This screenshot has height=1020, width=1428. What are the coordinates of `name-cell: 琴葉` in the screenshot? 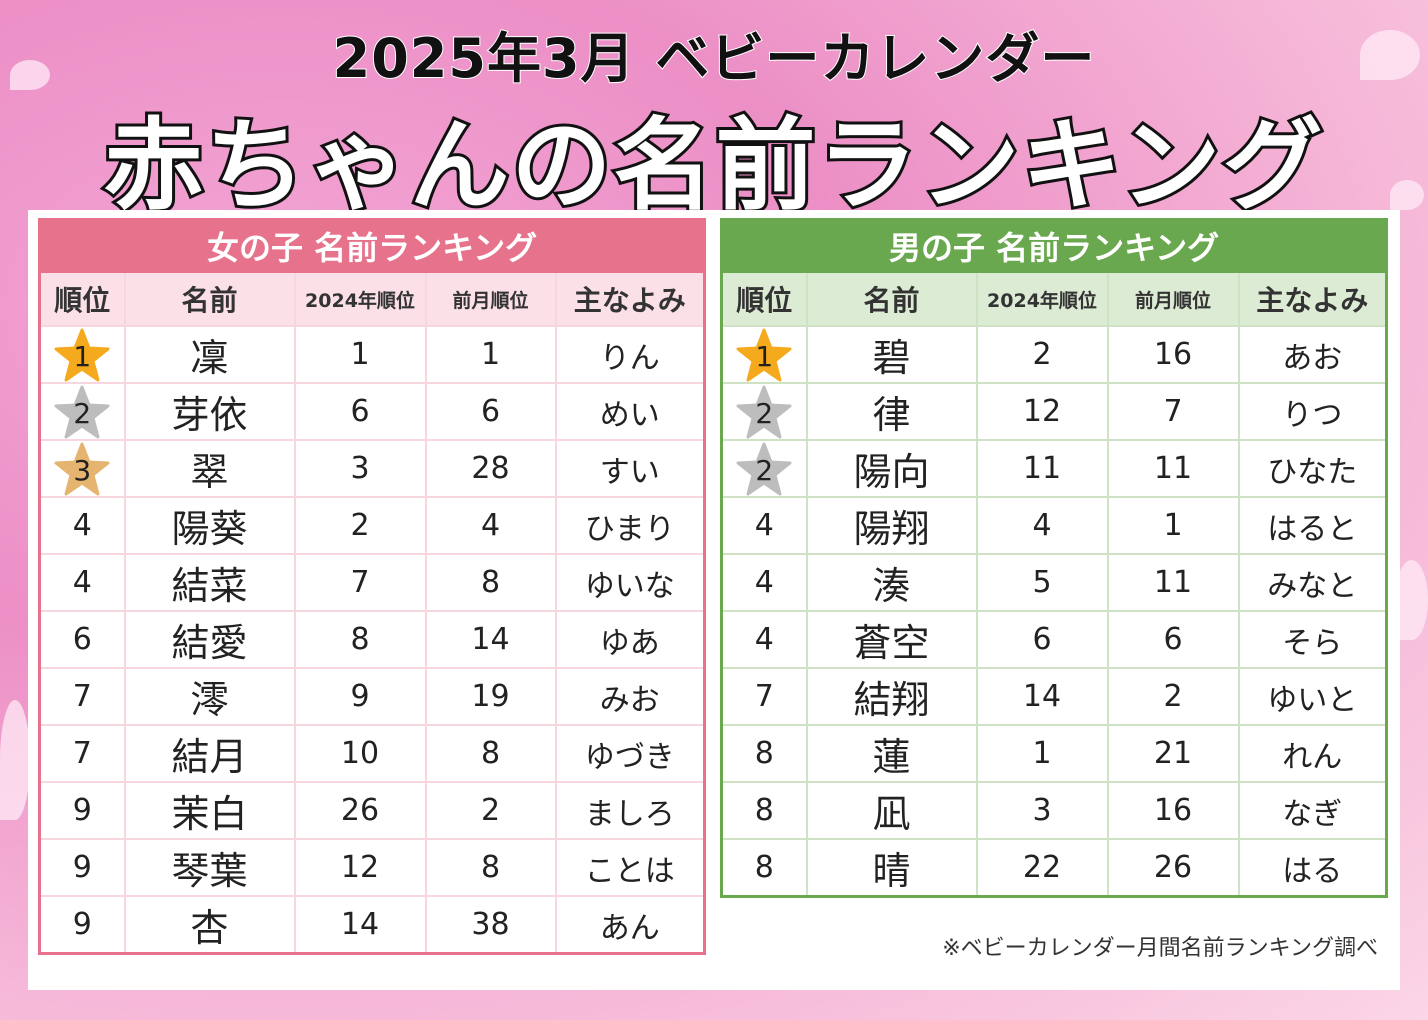 It's located at (209, 867).